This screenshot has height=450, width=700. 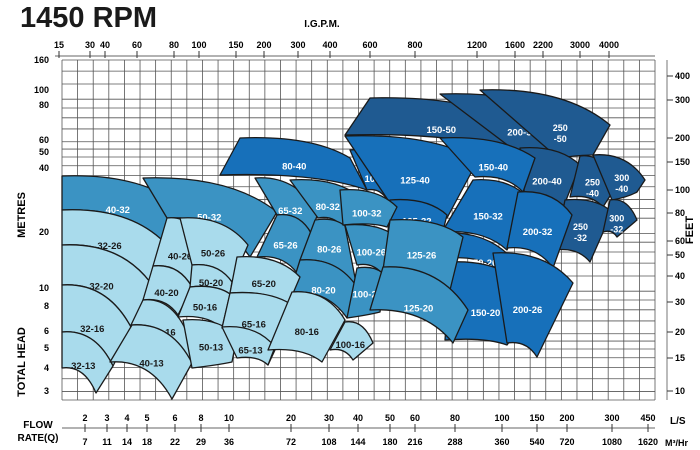 I want to click on left-tick-label: 60, so click(x=44, y=140).